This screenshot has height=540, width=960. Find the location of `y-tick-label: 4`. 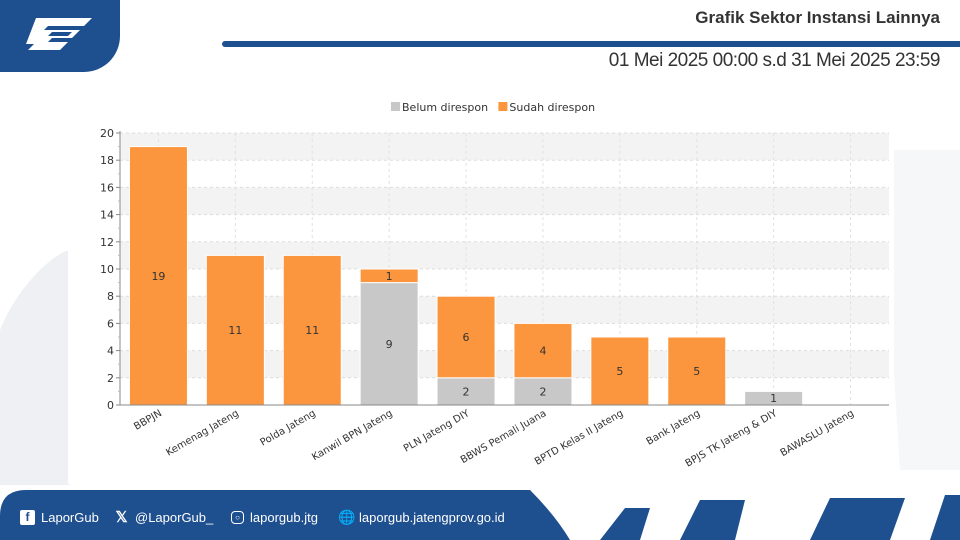

y-tick-label: 4 is located at coordinates (110, 351).